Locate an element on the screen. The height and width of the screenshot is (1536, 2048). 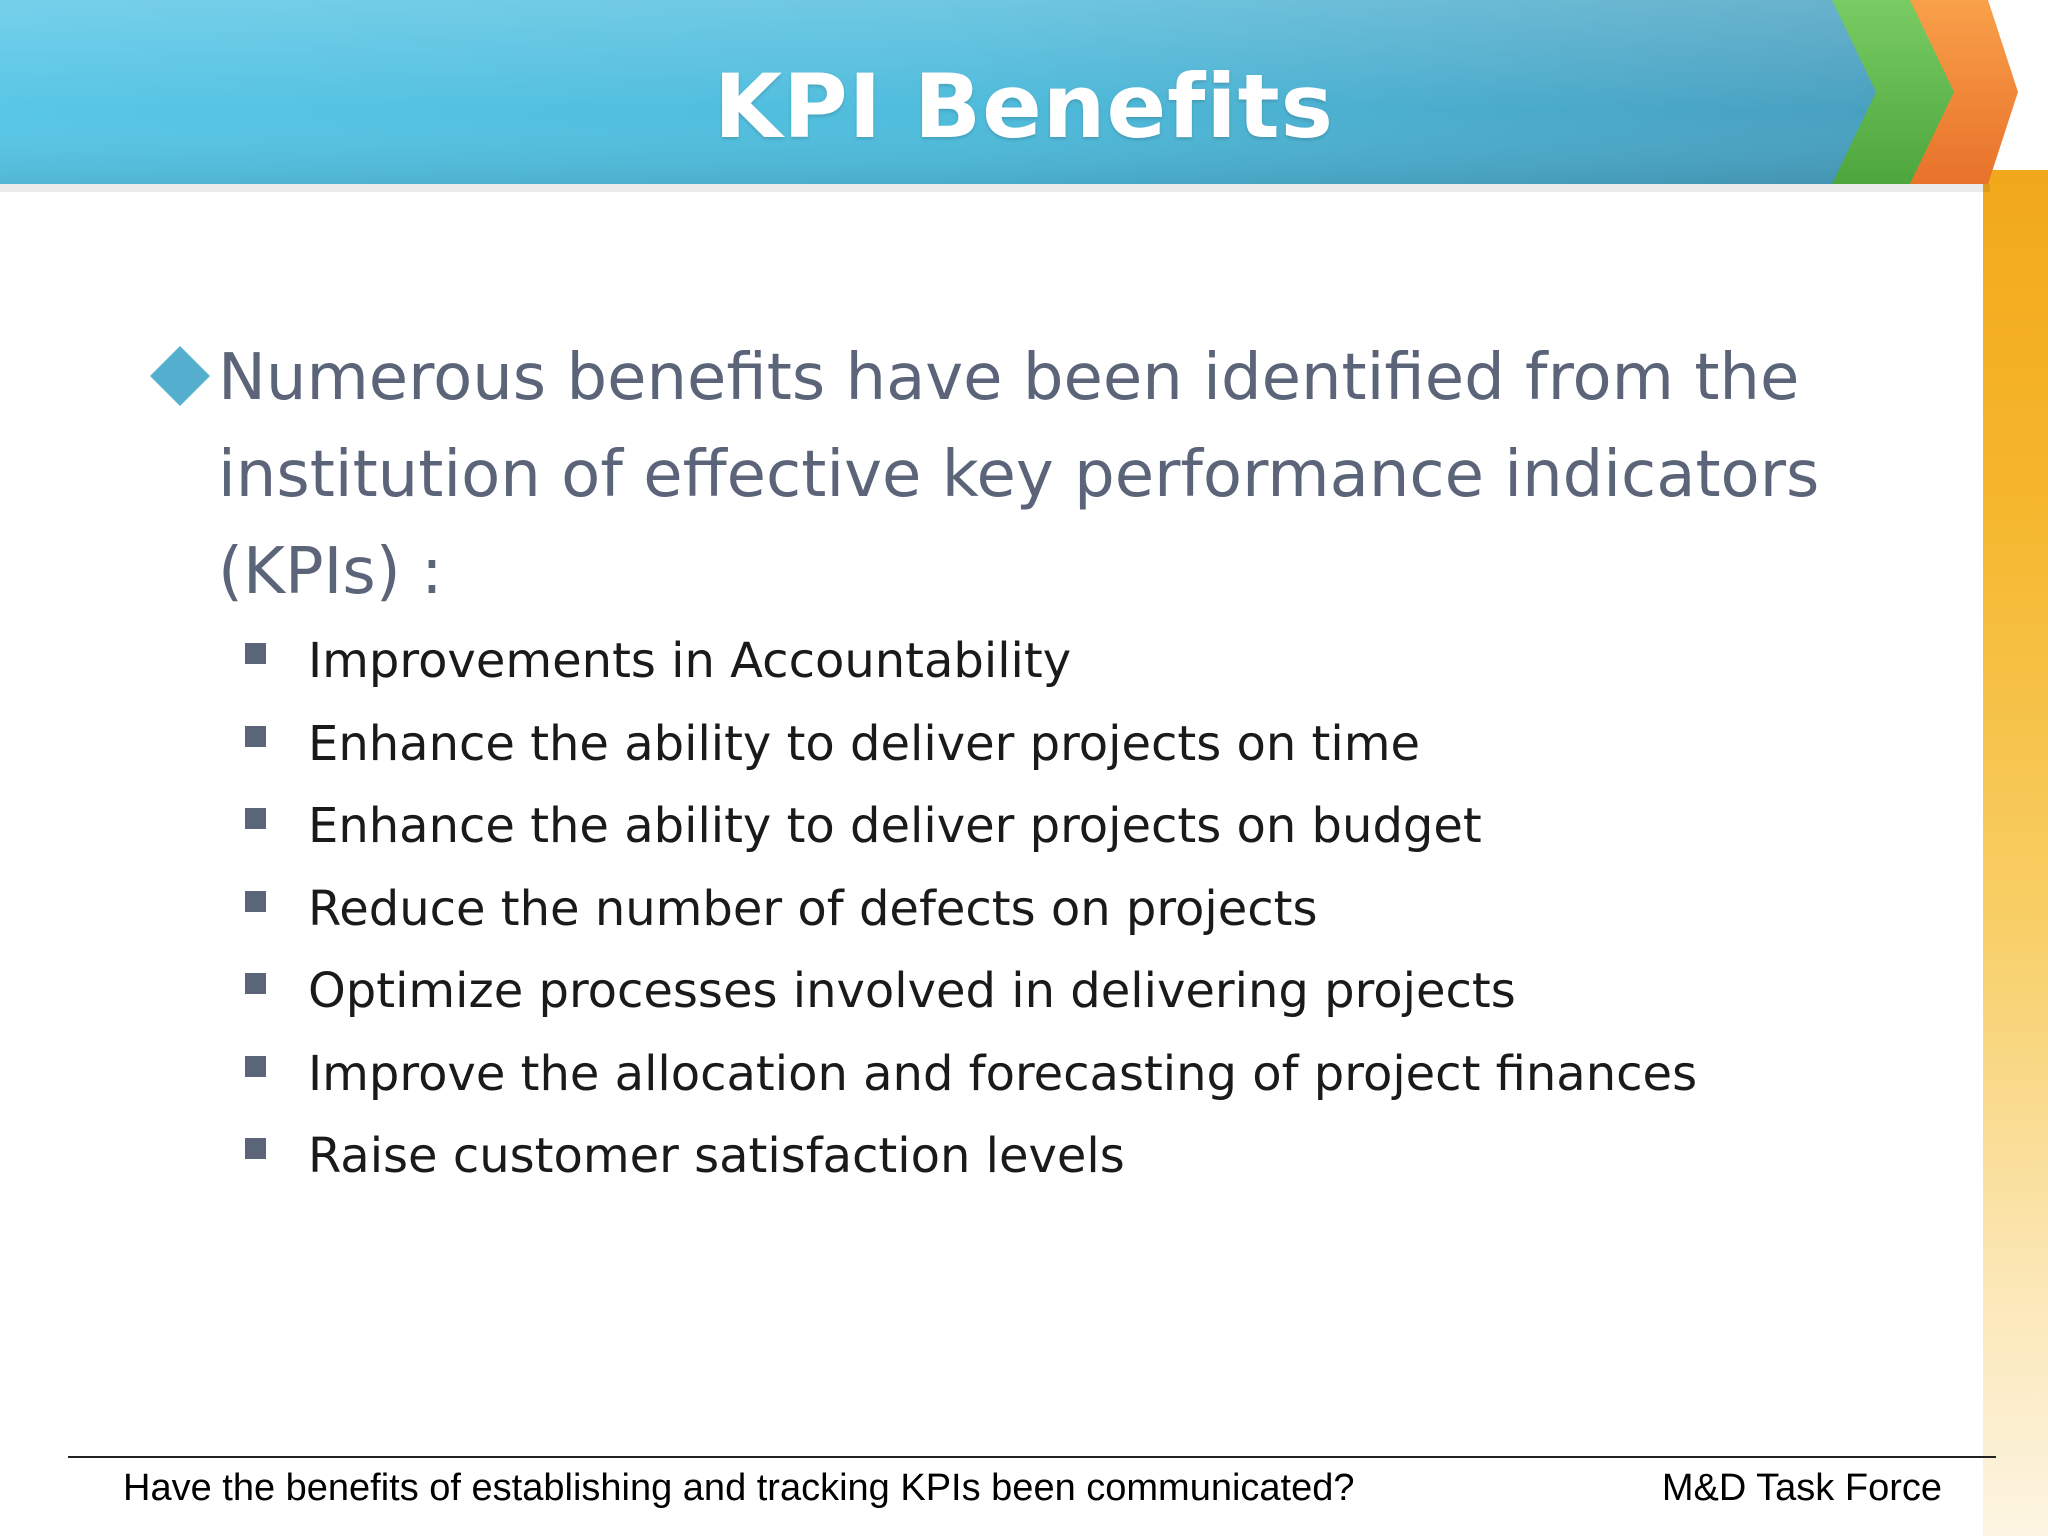
list-item-text: Raise customer satisfaction levels is located at coordinates (716, 1156).